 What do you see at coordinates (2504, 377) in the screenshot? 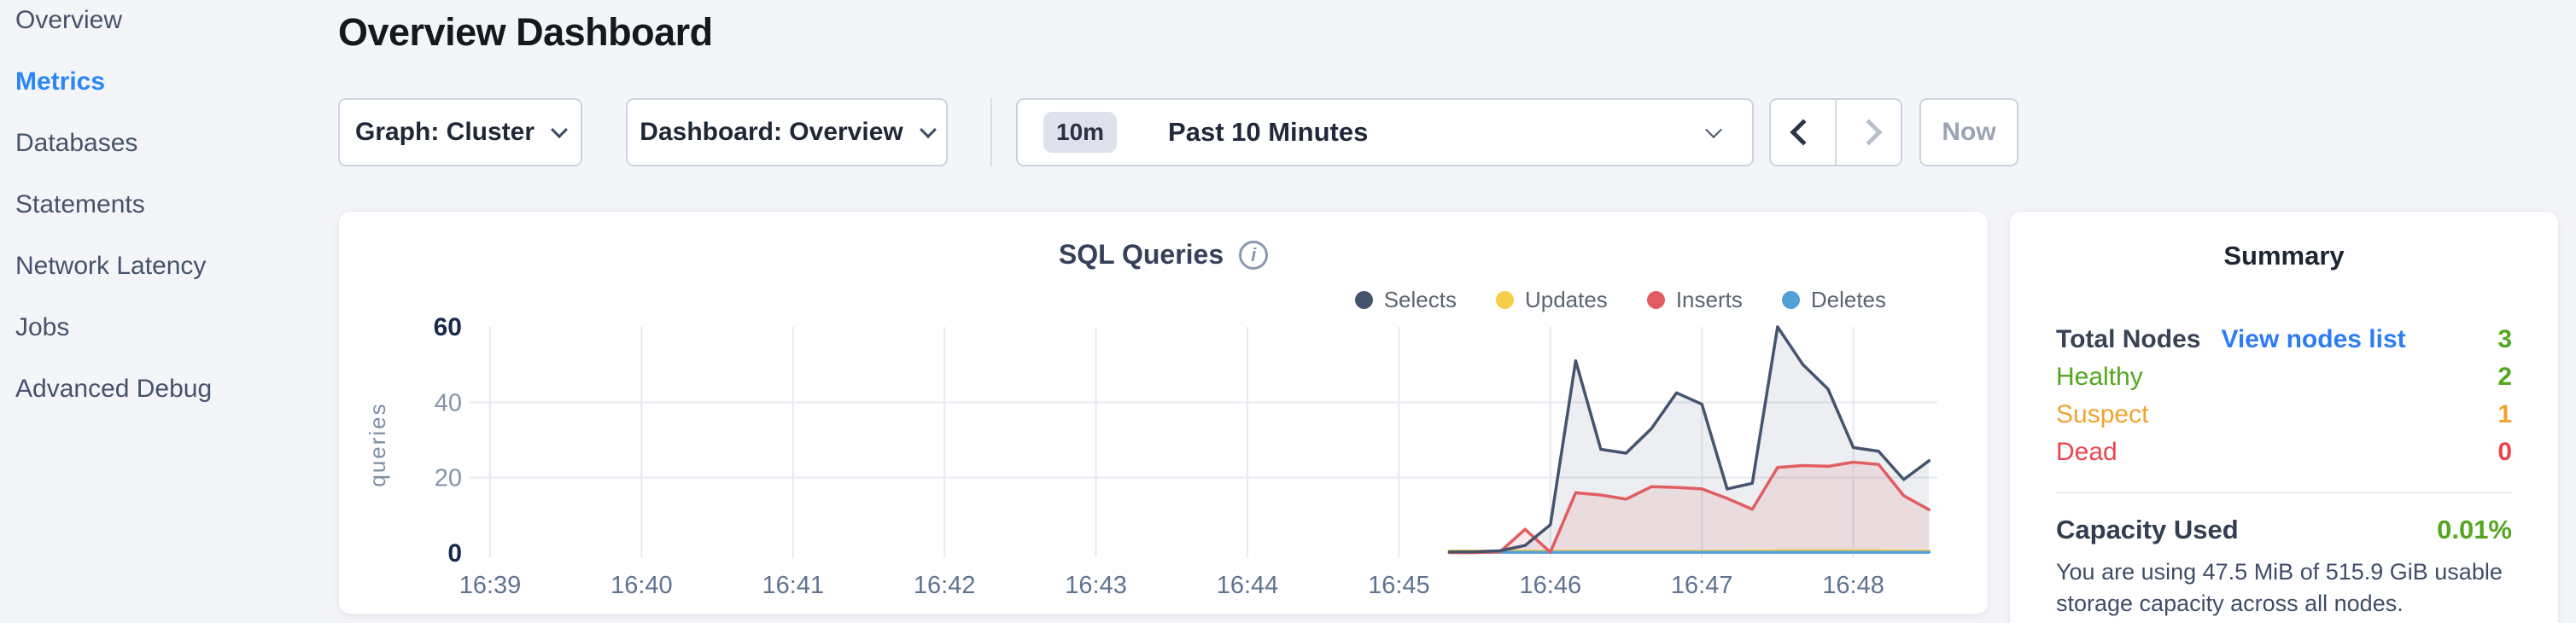
I see `node-count-value: 2` at bounding box center [2504, 377].